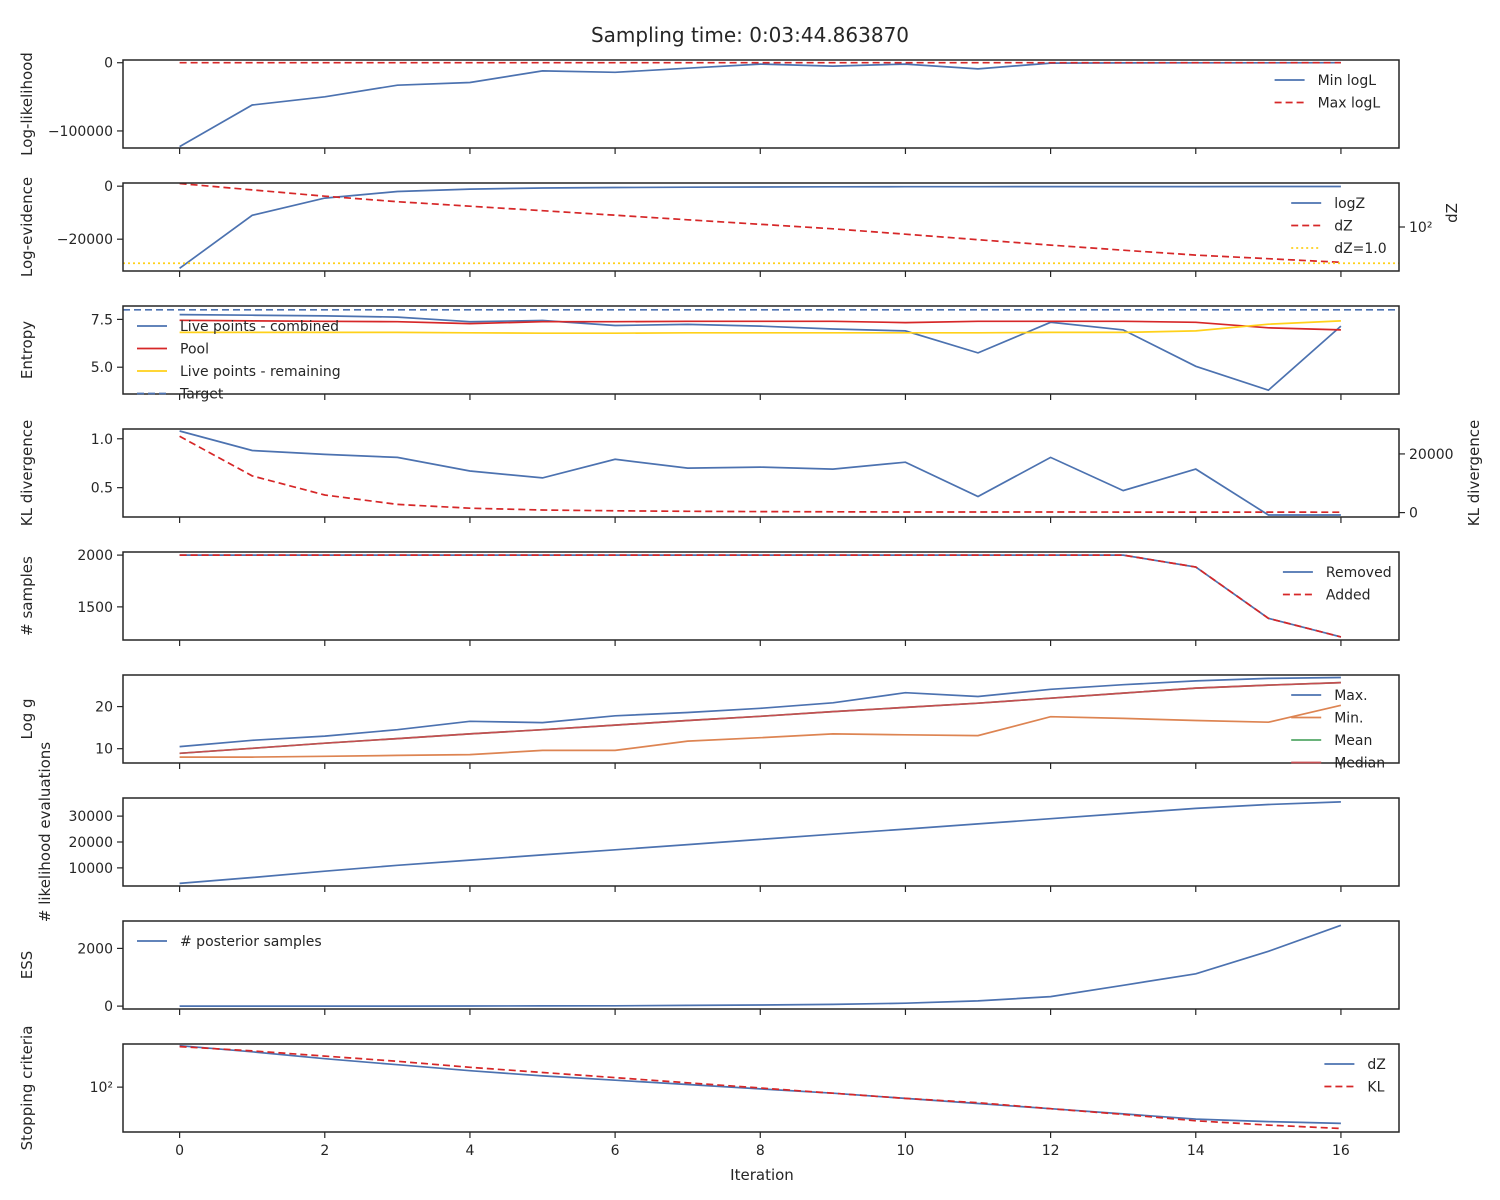  I want to click on legend: Min logL Max logL, so click(1327, 92).